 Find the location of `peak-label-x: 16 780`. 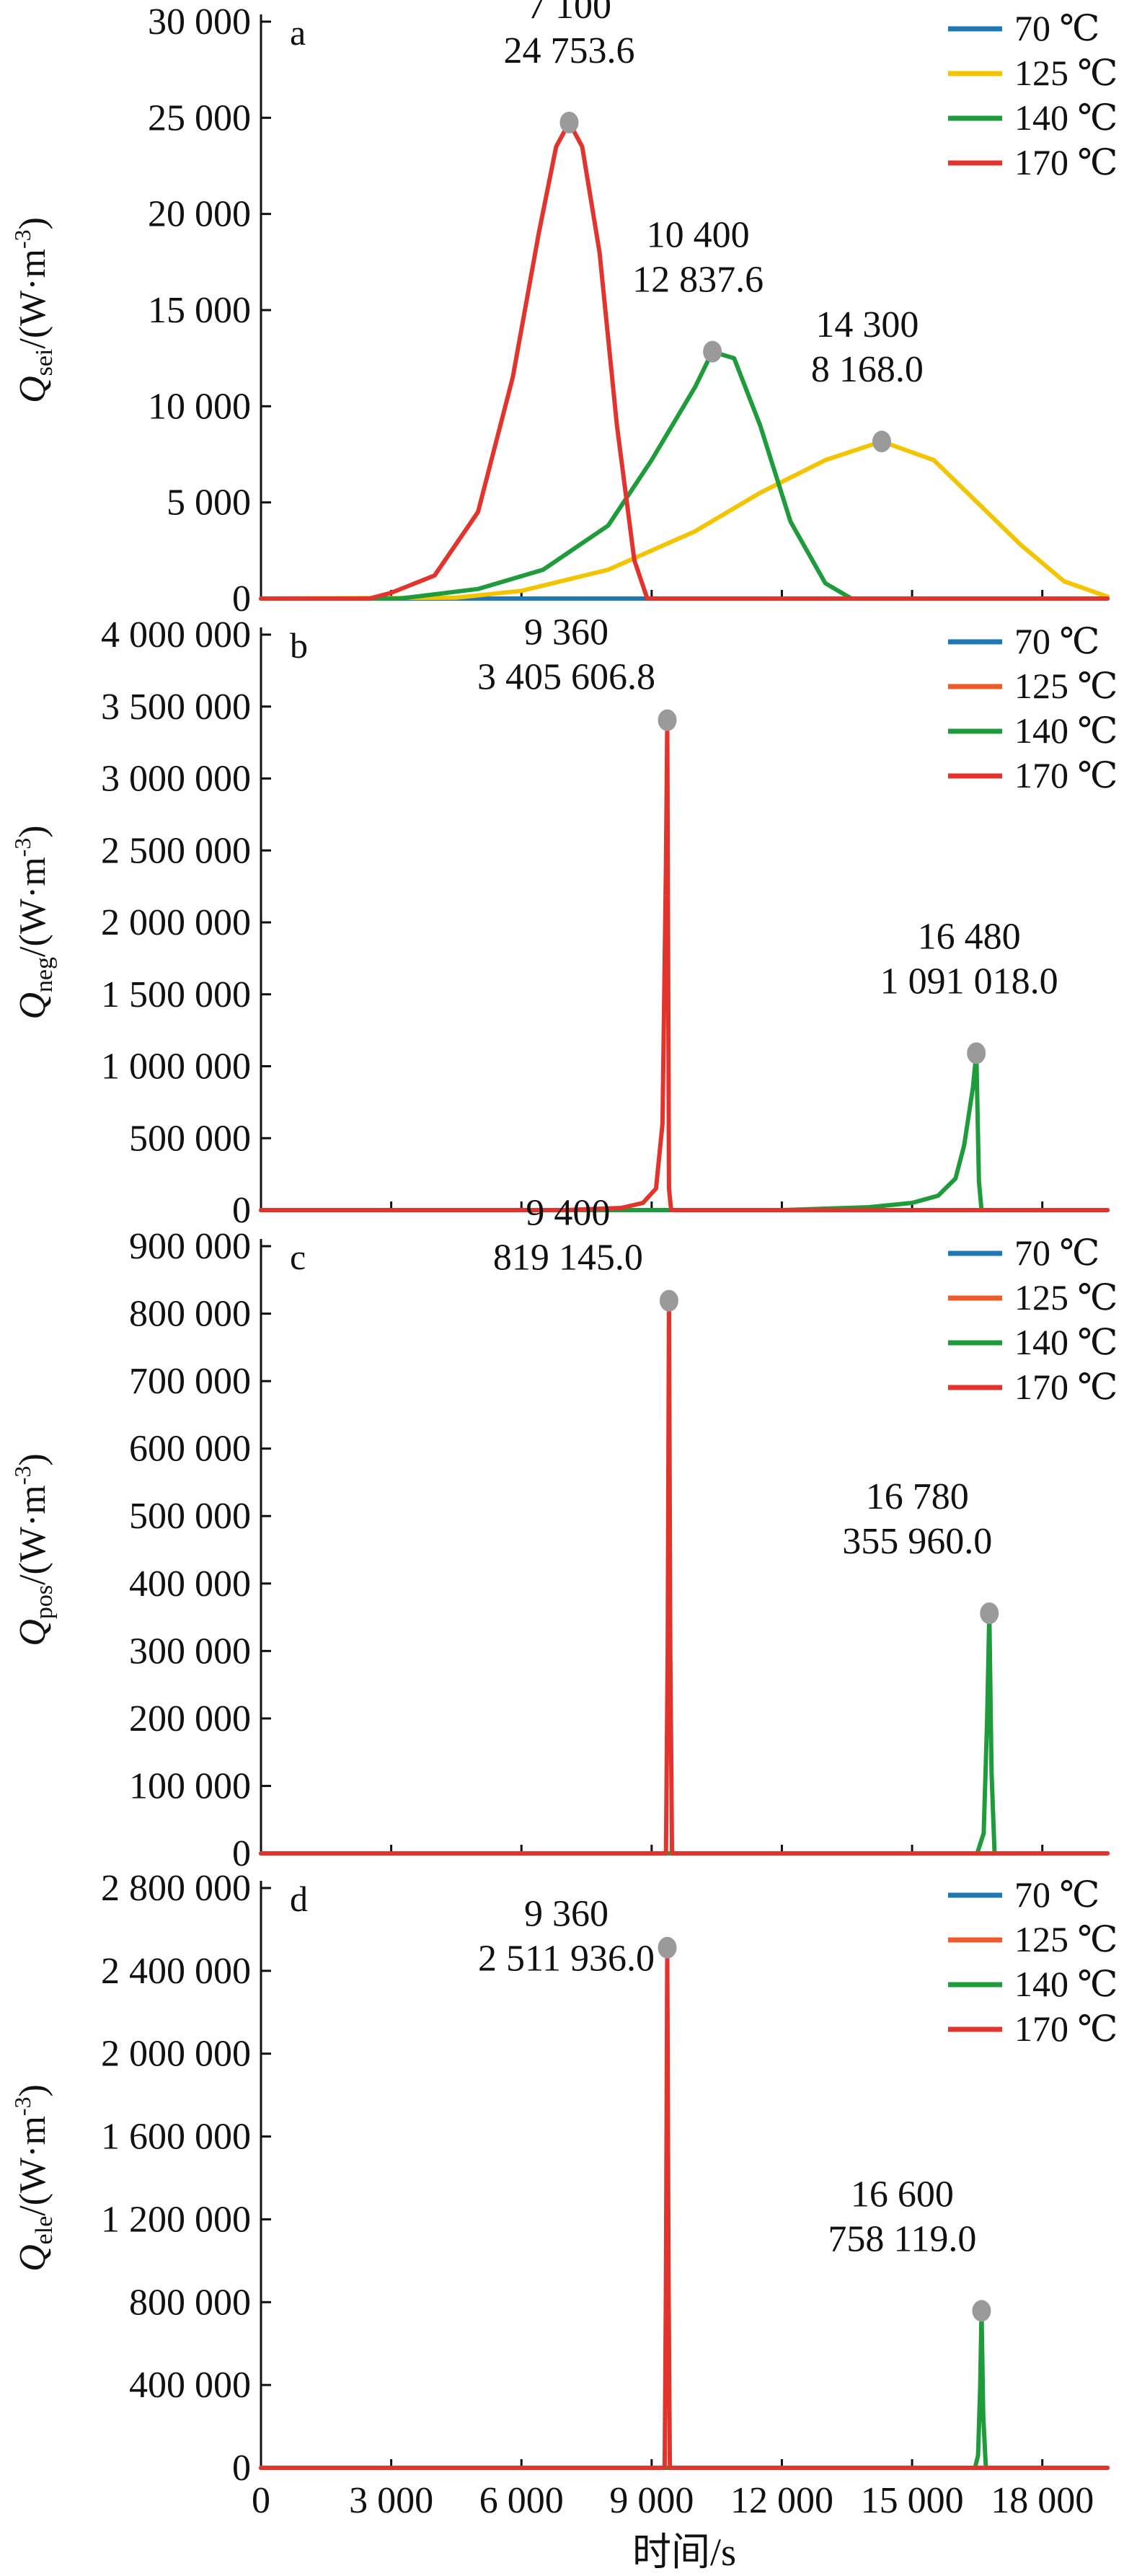

peak-label-x: 16 780 is located at coordinates (918, 1496).